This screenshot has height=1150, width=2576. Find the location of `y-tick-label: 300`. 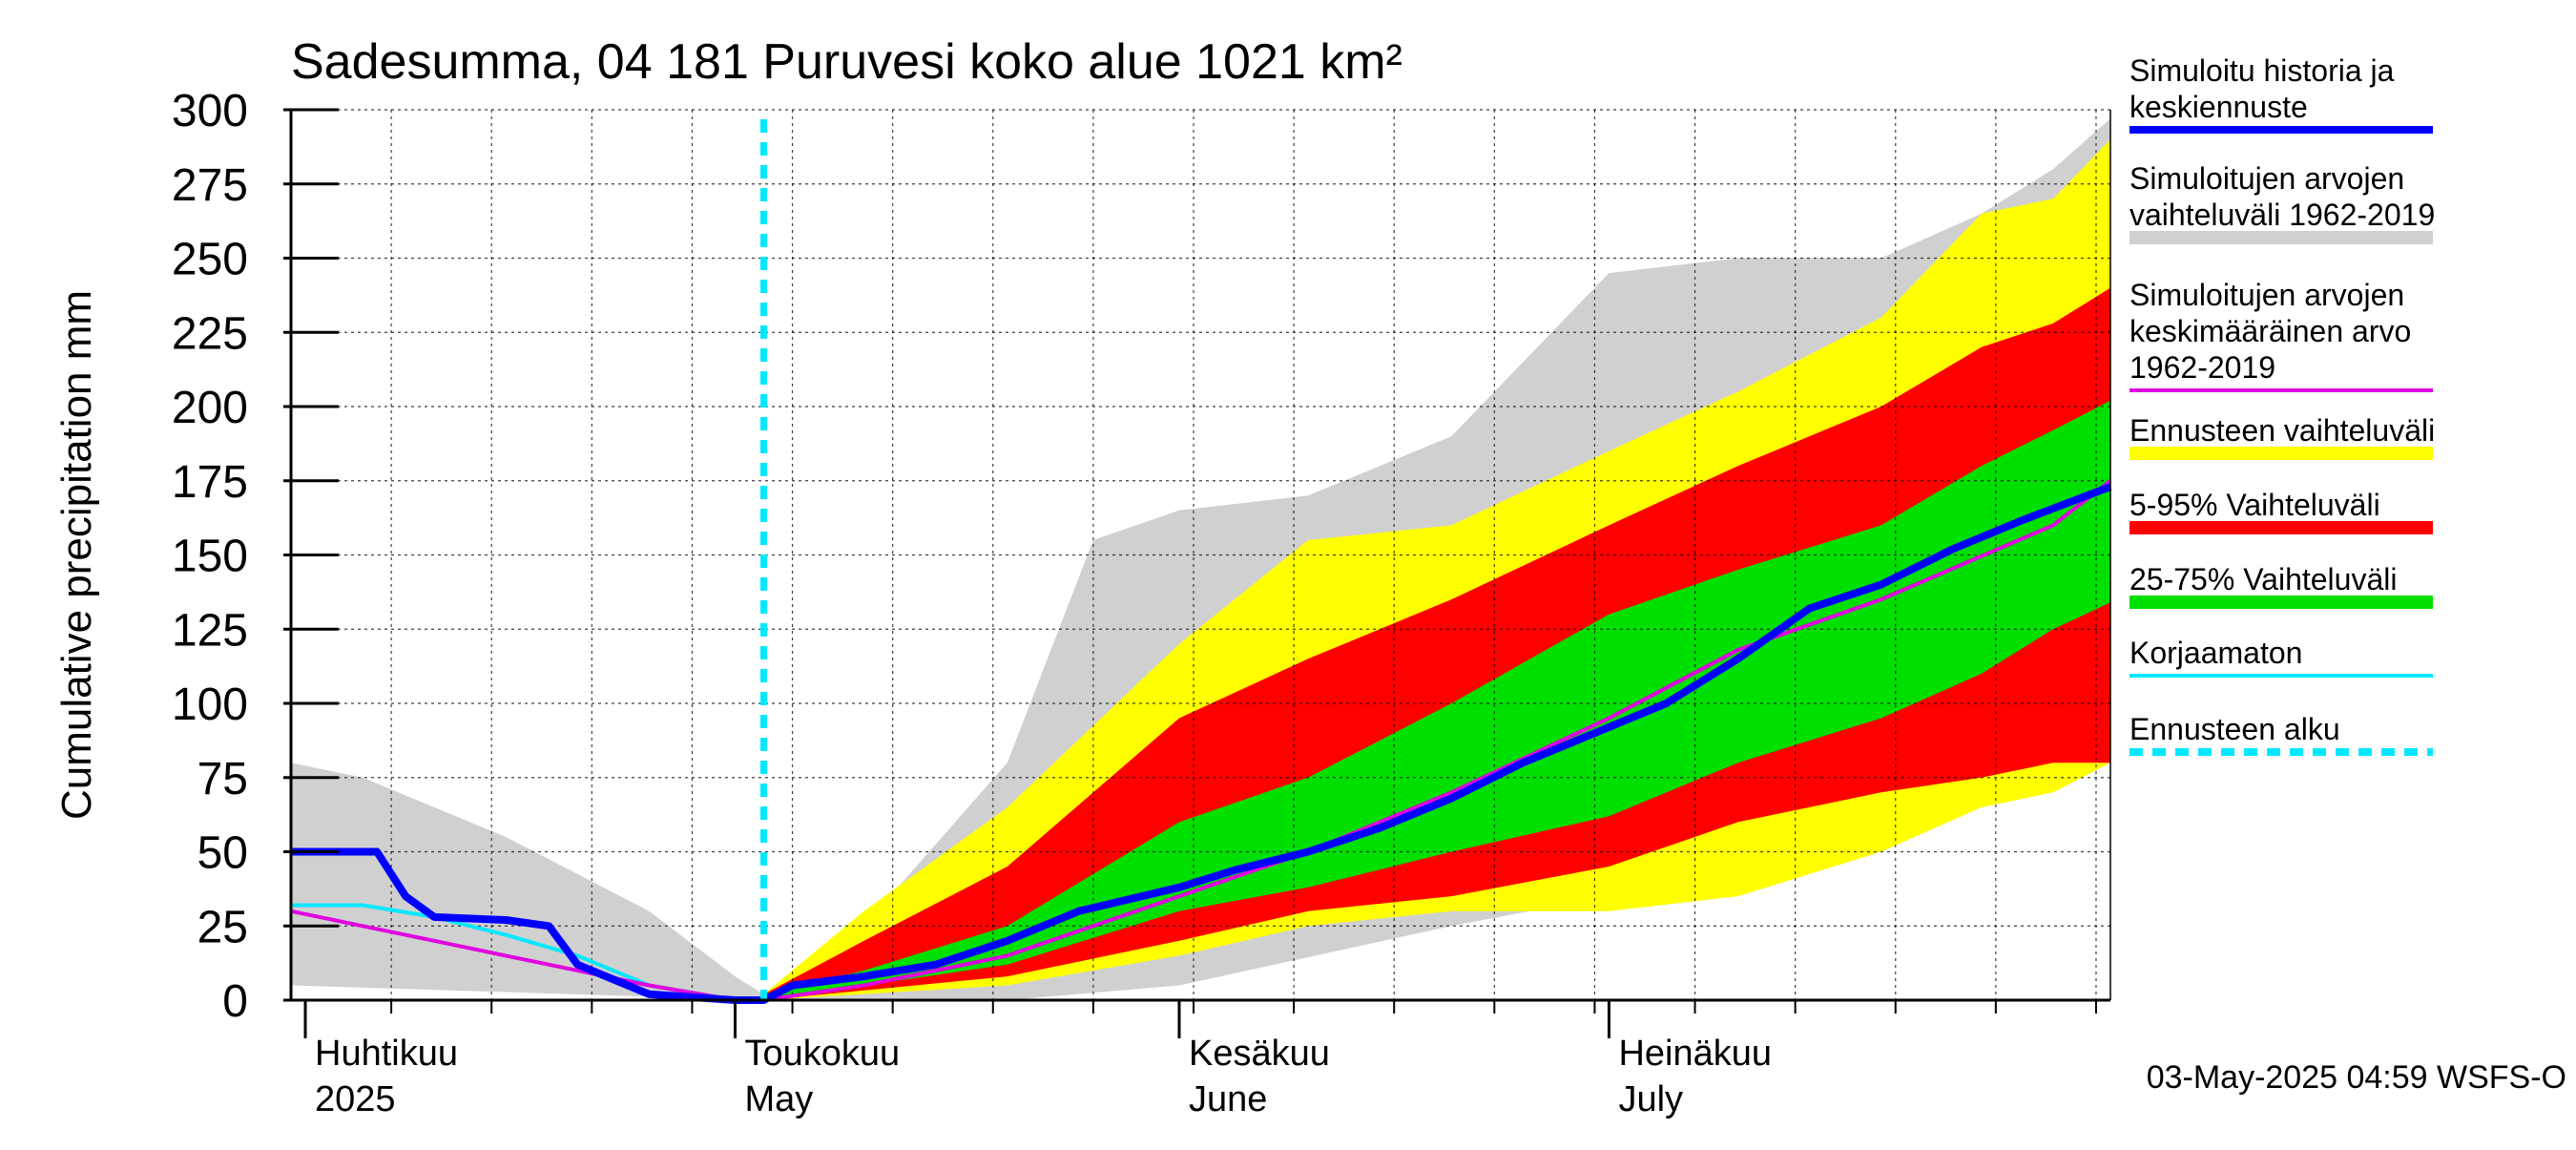

y-tick-label: 300 is located at coordinates (210, 111).